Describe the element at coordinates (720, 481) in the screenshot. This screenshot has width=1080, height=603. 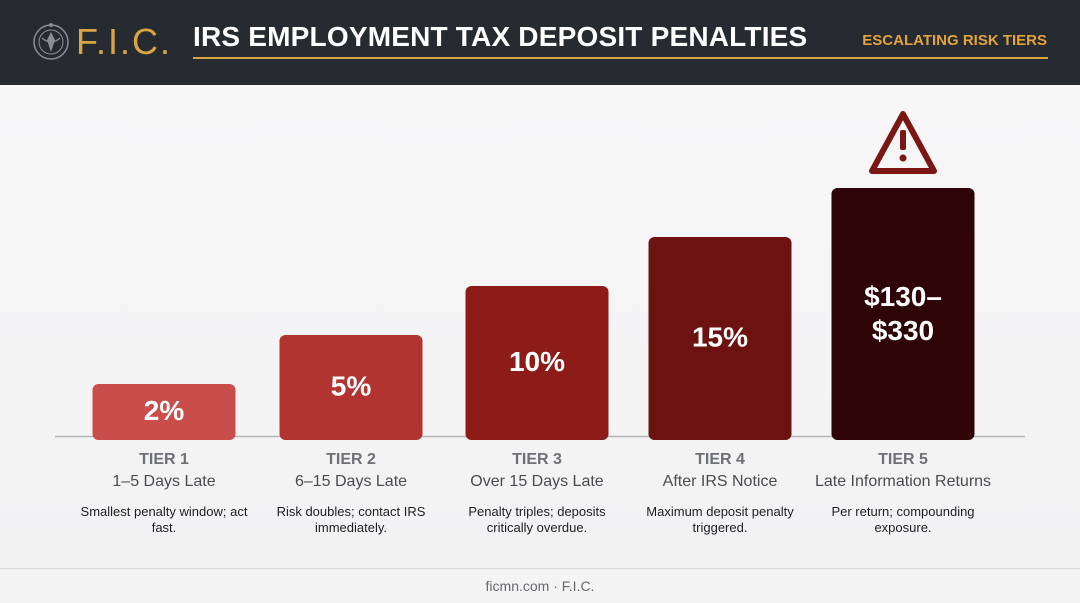
I see `tier-name: After IRS Notice` at that location.